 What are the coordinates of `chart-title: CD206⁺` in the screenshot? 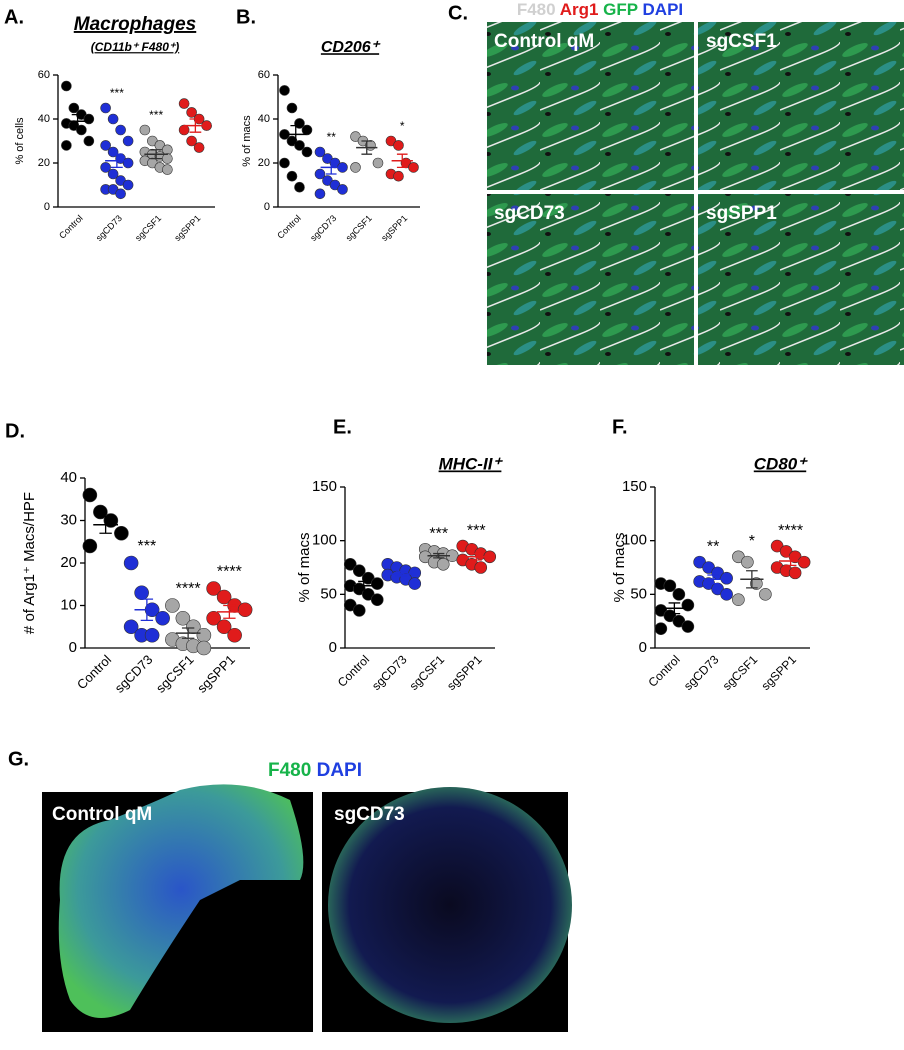 It's located at (351, 47).